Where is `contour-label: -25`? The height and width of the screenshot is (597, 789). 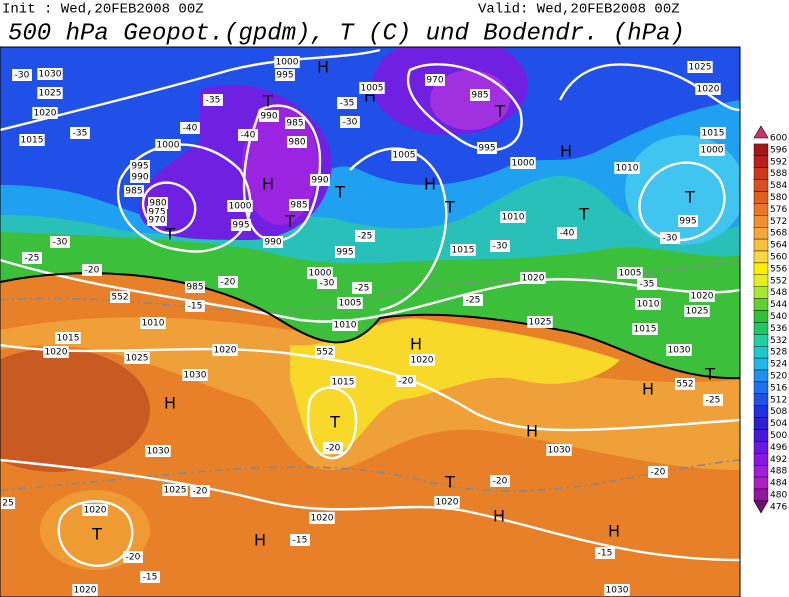
contour-label: -25 is located at coordinates (473, 301).